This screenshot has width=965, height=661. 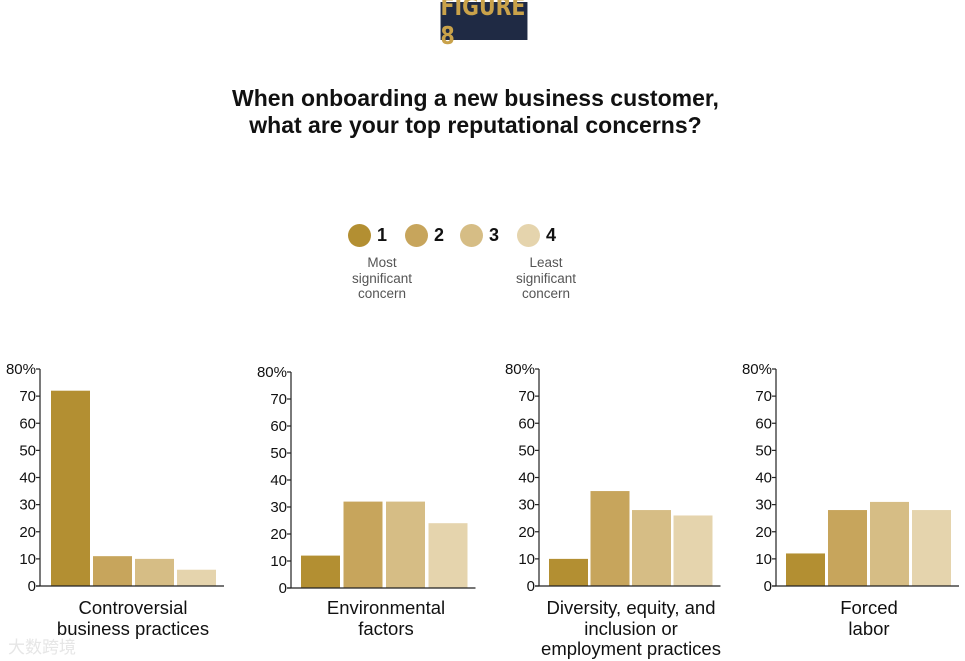 I want to click on legend-item-3: 3, so click(x=479, y=235).